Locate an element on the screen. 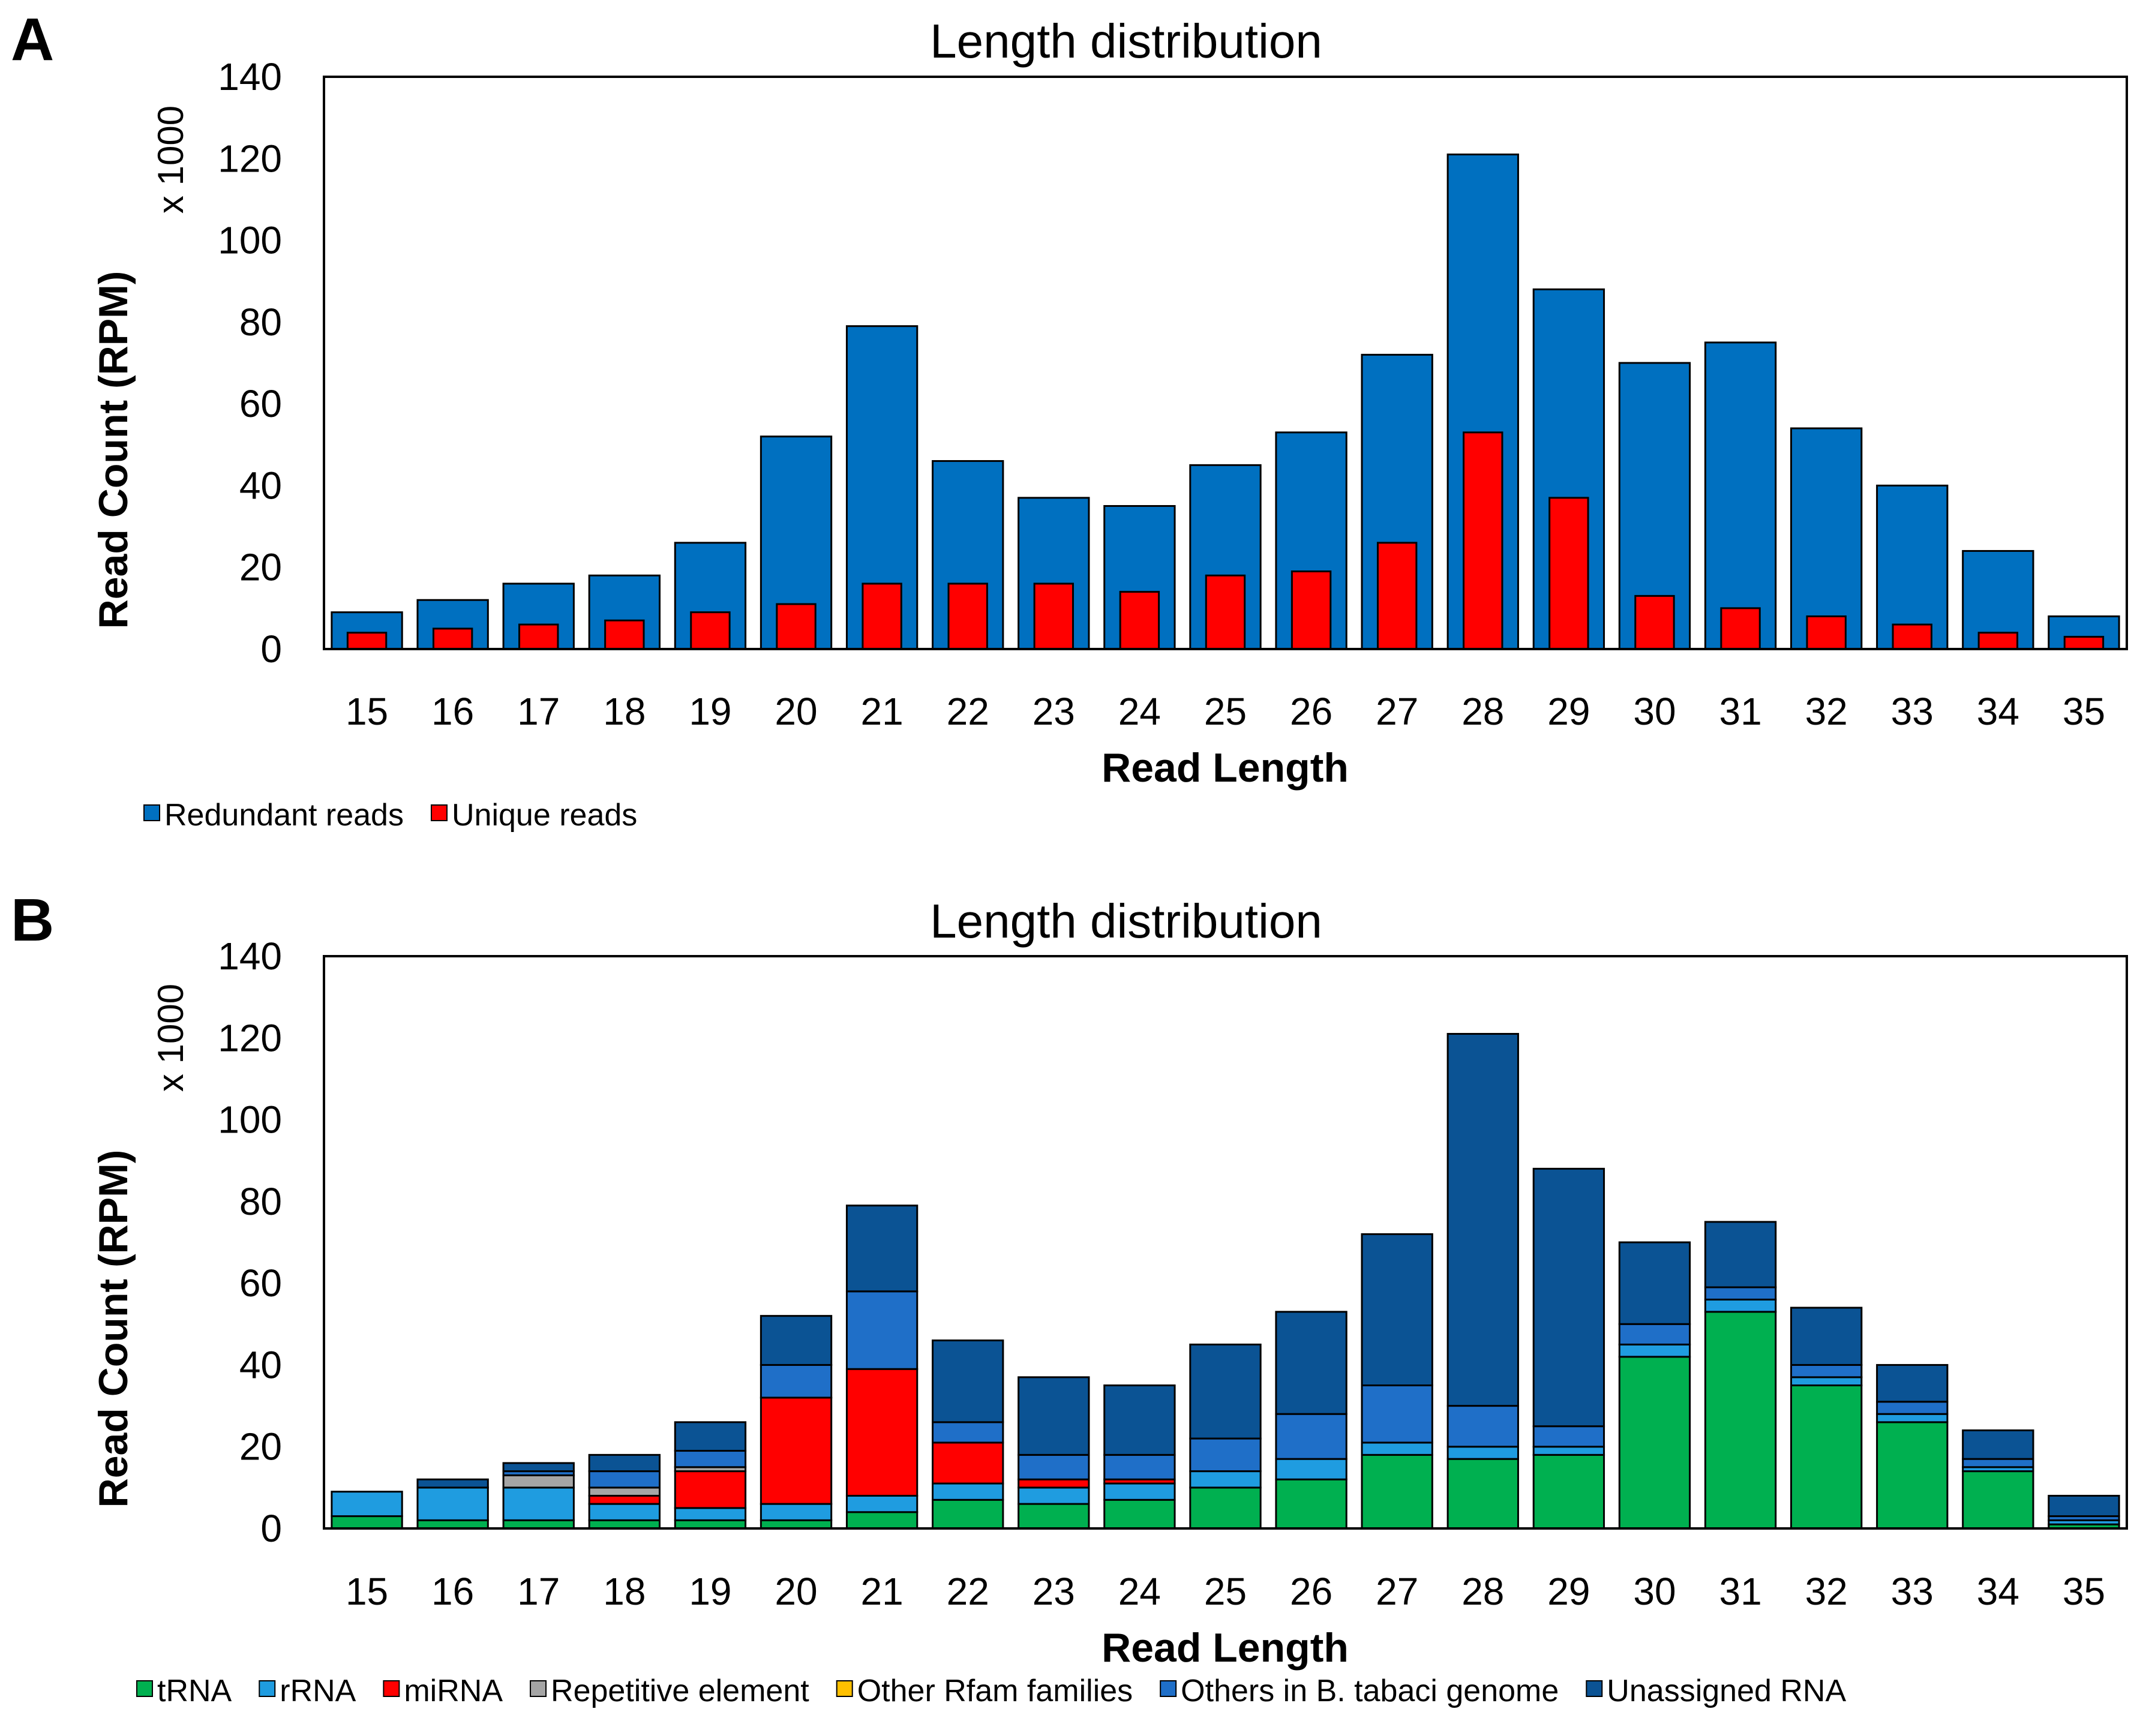 The image size is (2152, 1736). x-tick-label: 27 is located at coordinates (1397, 711).